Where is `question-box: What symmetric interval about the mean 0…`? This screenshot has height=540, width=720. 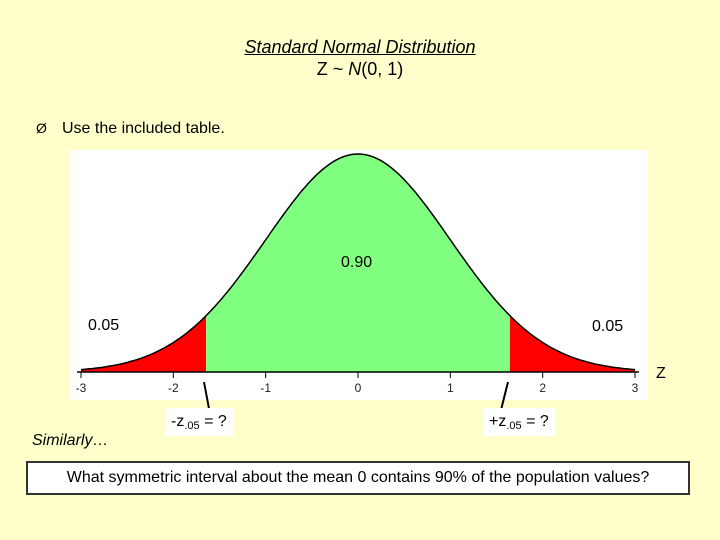 question-box: What symmetric interval about the mean 0… is located at coordinates (358, 478).